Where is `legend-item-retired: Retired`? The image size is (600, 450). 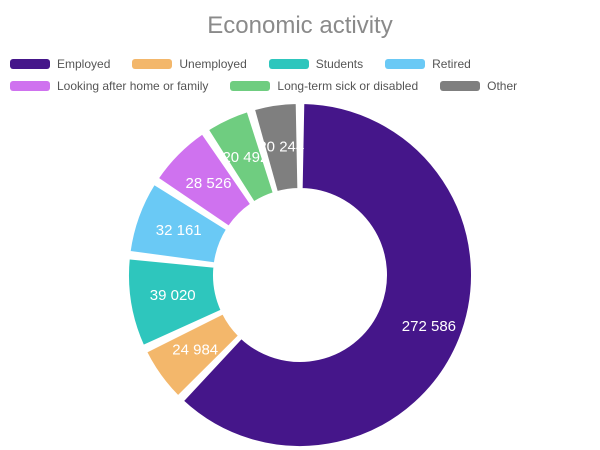
legend-item-retired: Retired is located at coordinates (428, 64).